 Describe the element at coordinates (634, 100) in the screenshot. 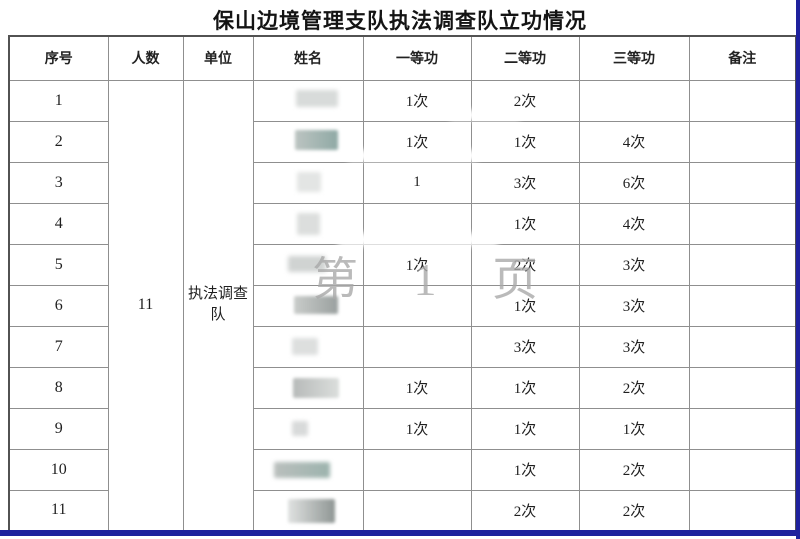

I see `third-class-merit-cell` at that location.